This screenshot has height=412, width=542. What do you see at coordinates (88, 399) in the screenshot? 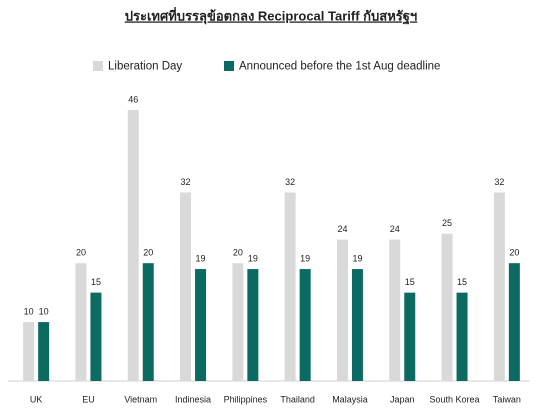
I see `x-tick-label: EU` at bounding box center [88, 399].